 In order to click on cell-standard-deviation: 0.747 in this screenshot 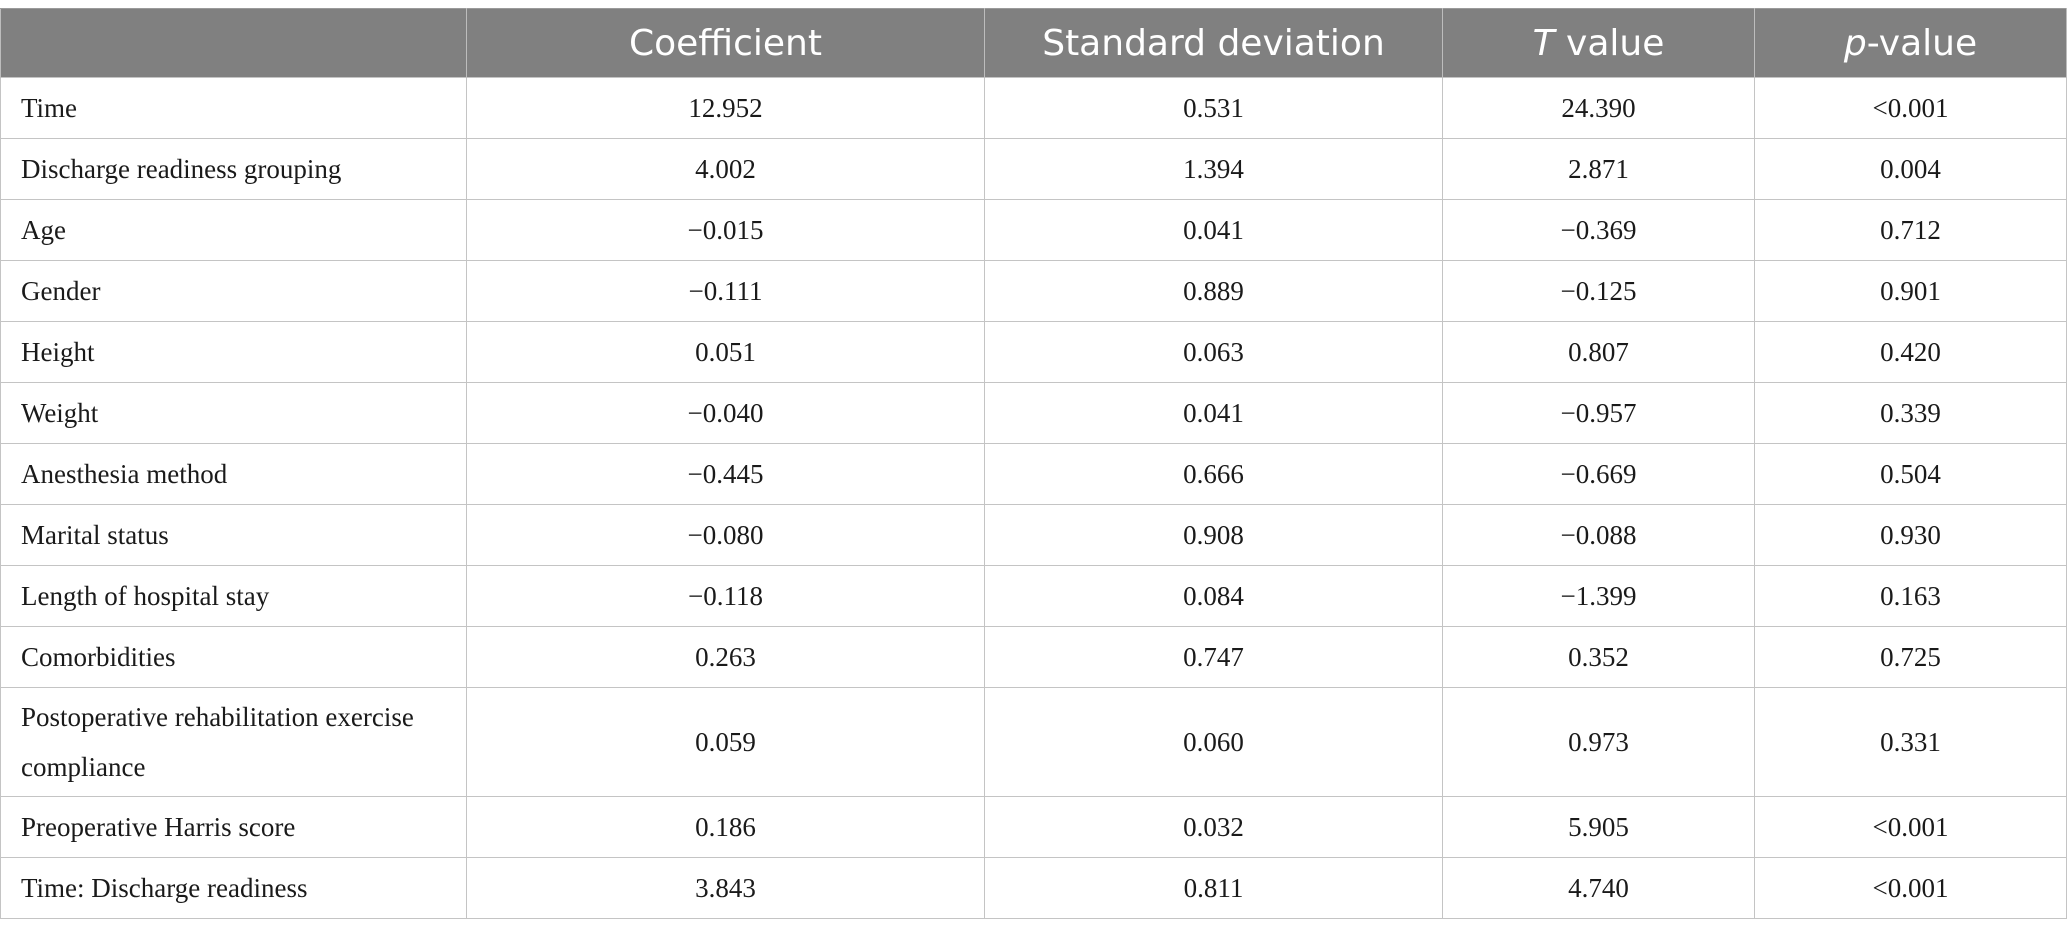, I will do `click(1213, 657)`.